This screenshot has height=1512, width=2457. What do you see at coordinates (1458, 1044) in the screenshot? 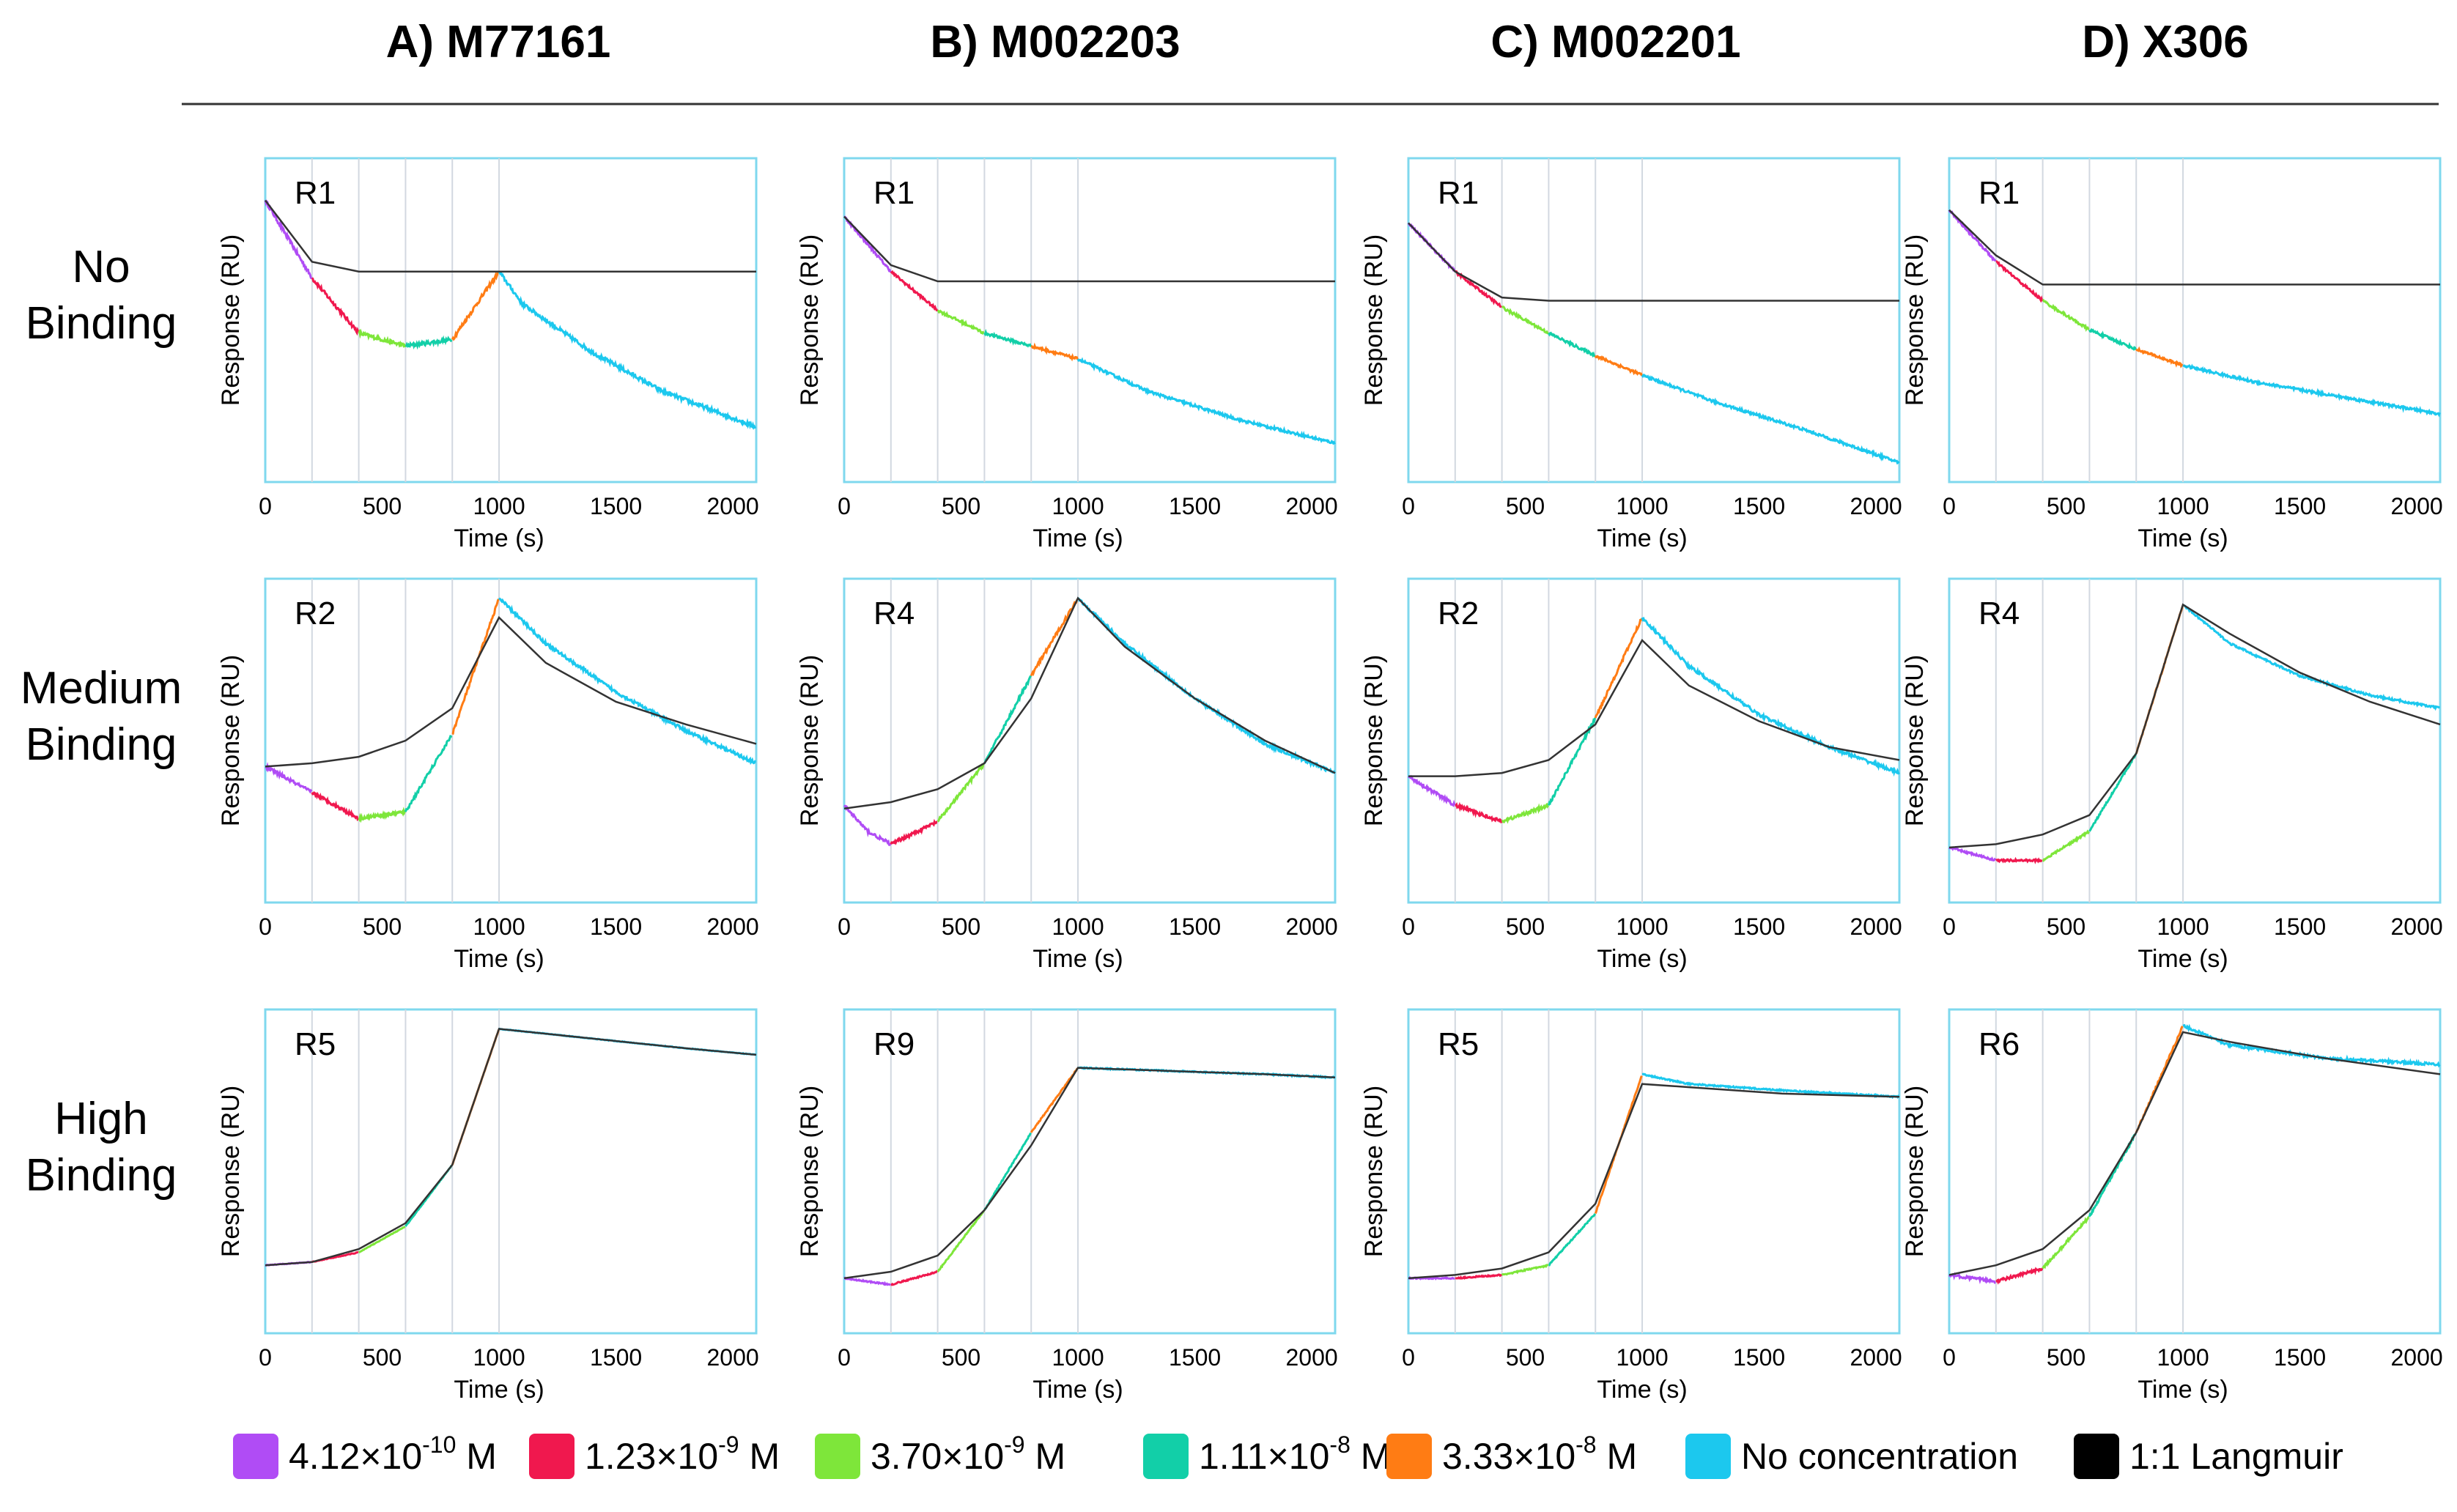
I see `panel-label: R5` at bounding box center [1458, 1044].